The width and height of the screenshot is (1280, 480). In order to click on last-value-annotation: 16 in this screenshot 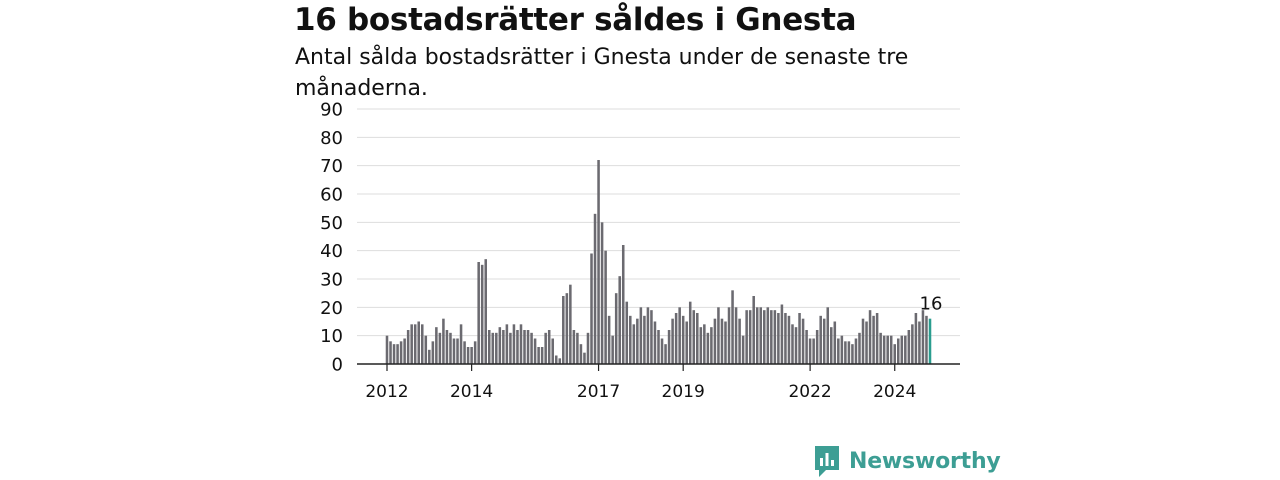, I will do `click(931, 304)`.